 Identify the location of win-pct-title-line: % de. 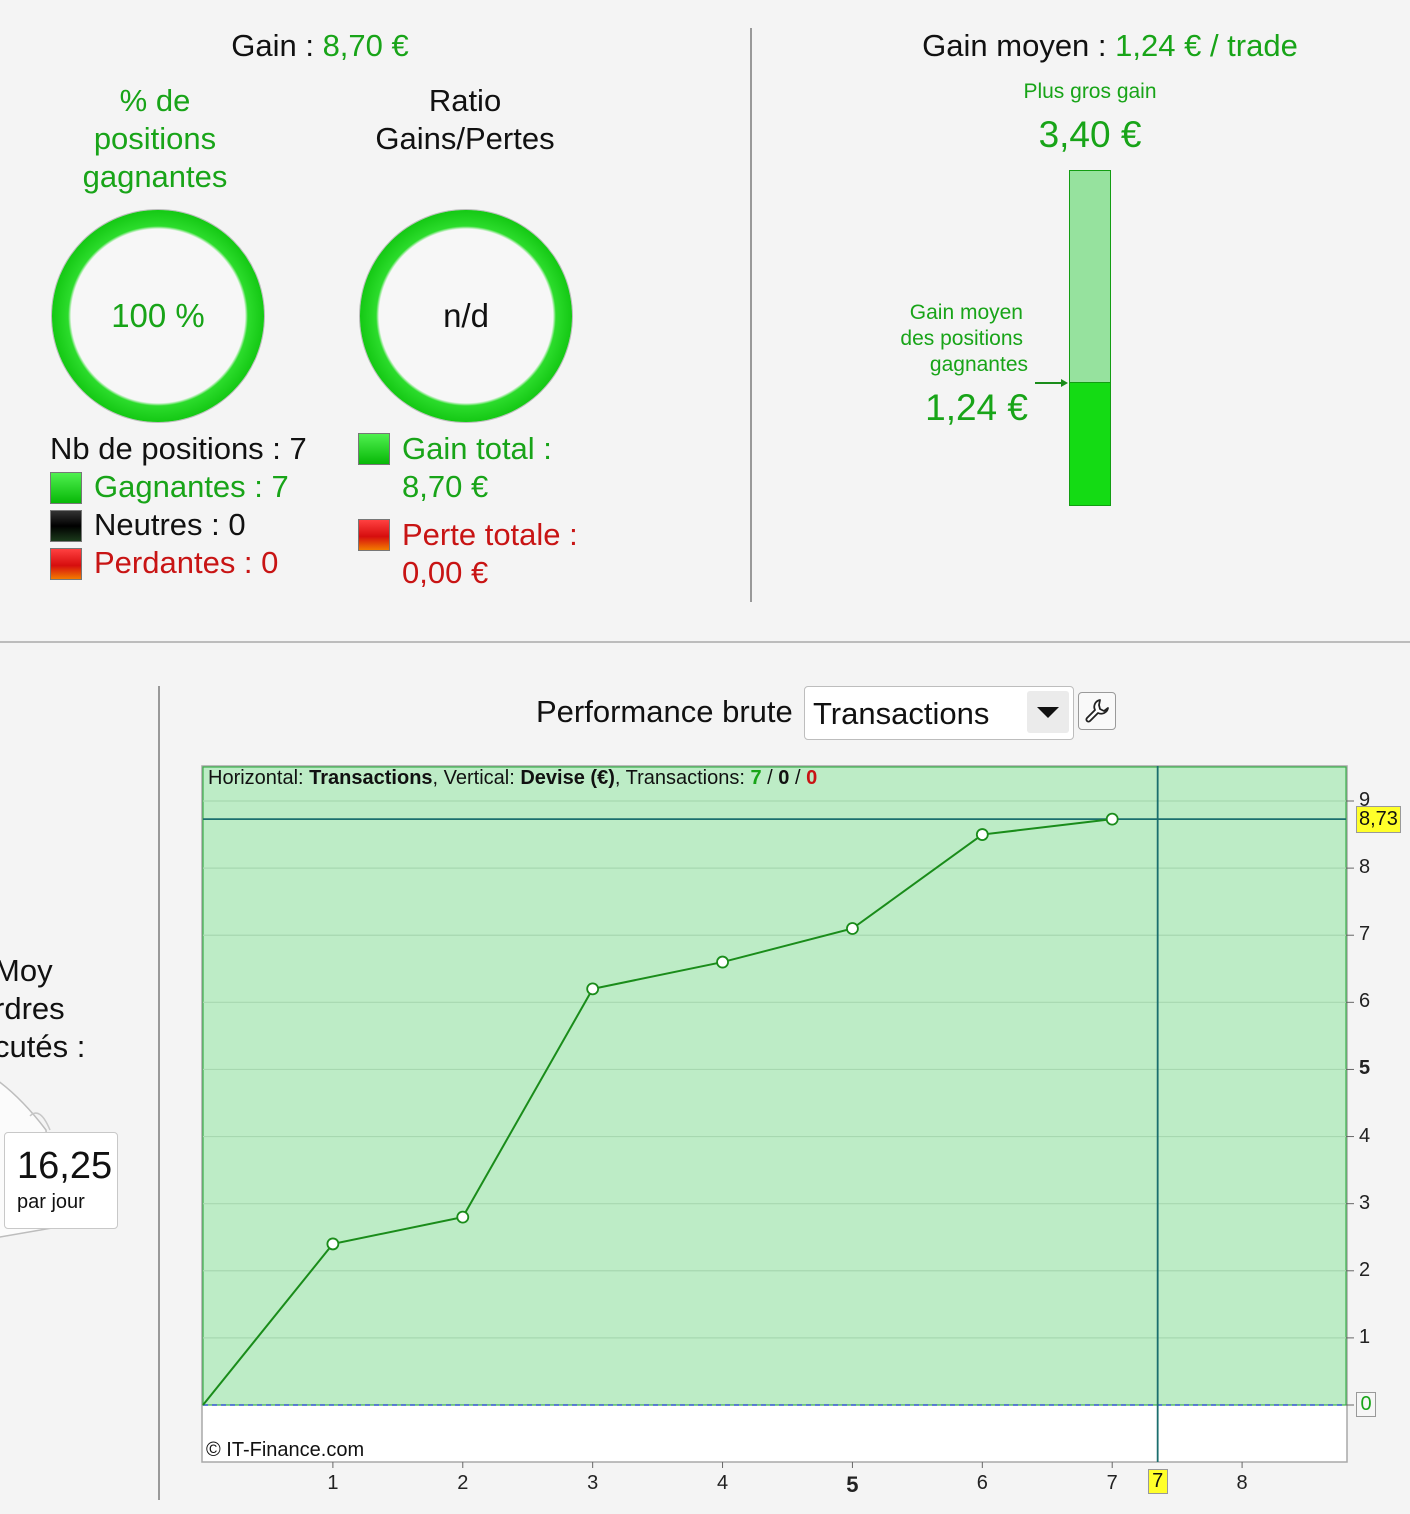
(155, 100).